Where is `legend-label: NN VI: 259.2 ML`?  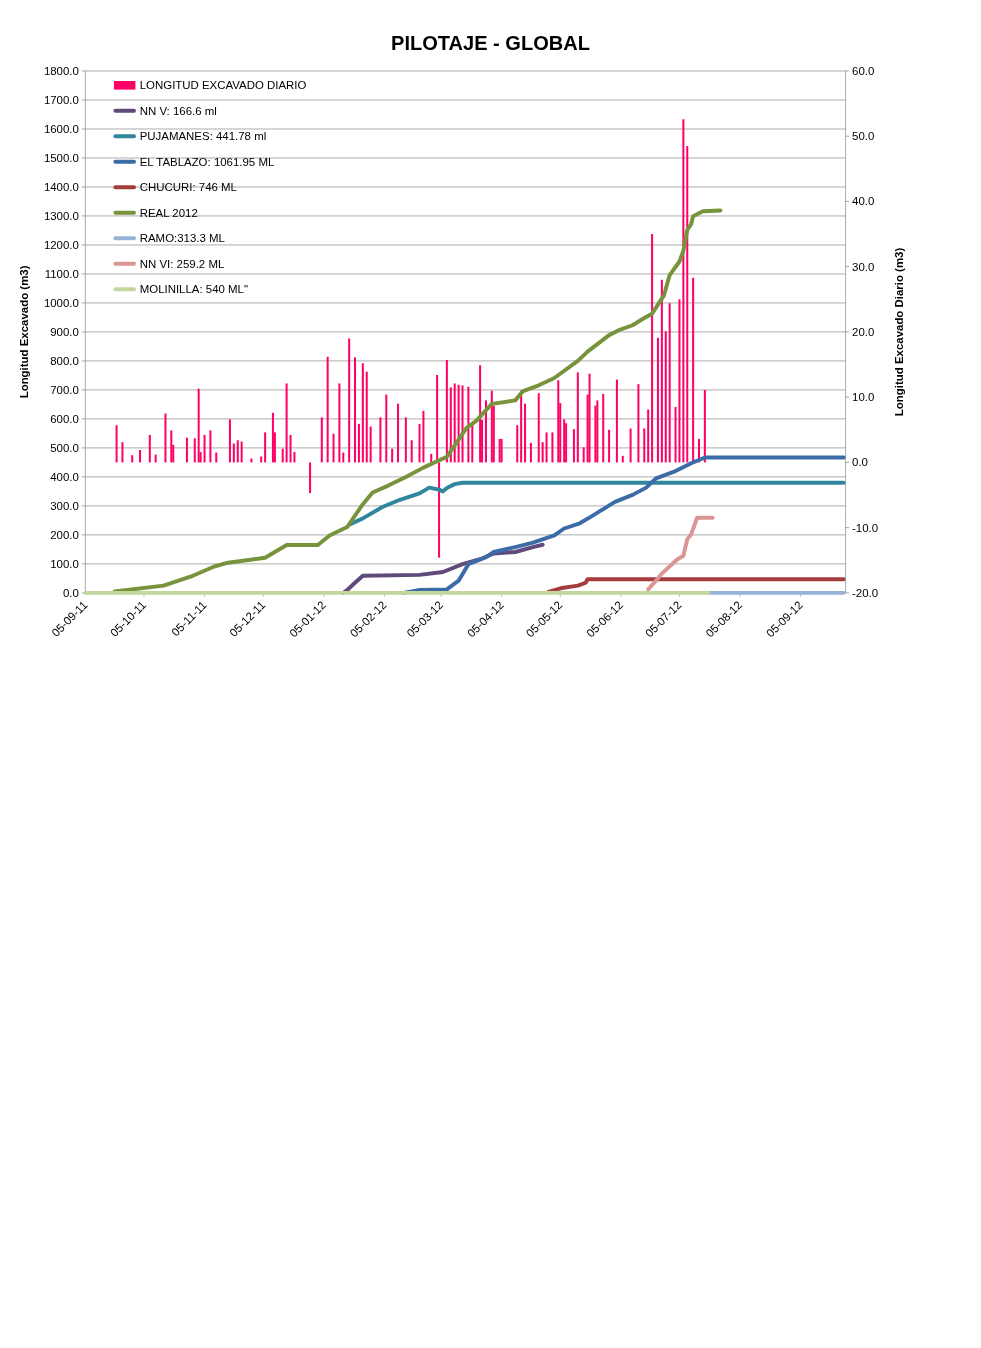 legend-label: NN VI: 259.2 ML is located at coordinates (182, 263).